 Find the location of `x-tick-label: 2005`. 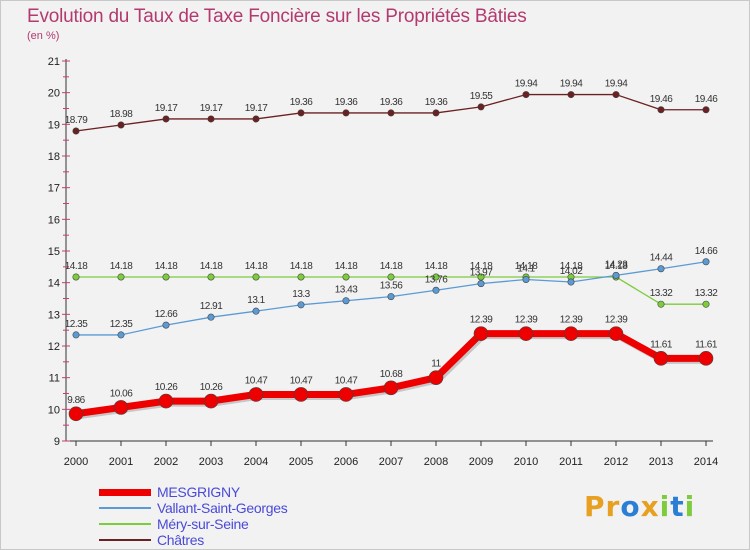

x-tick-label: 2005 is located at coordinates (301, 462).